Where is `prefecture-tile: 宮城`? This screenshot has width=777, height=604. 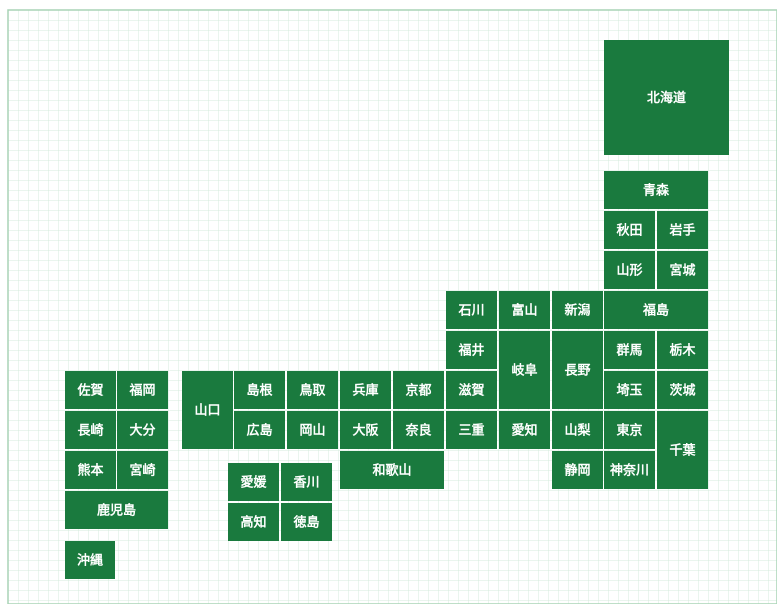
prefecture-tile: 宮城 is located at coordinates (682, 270).